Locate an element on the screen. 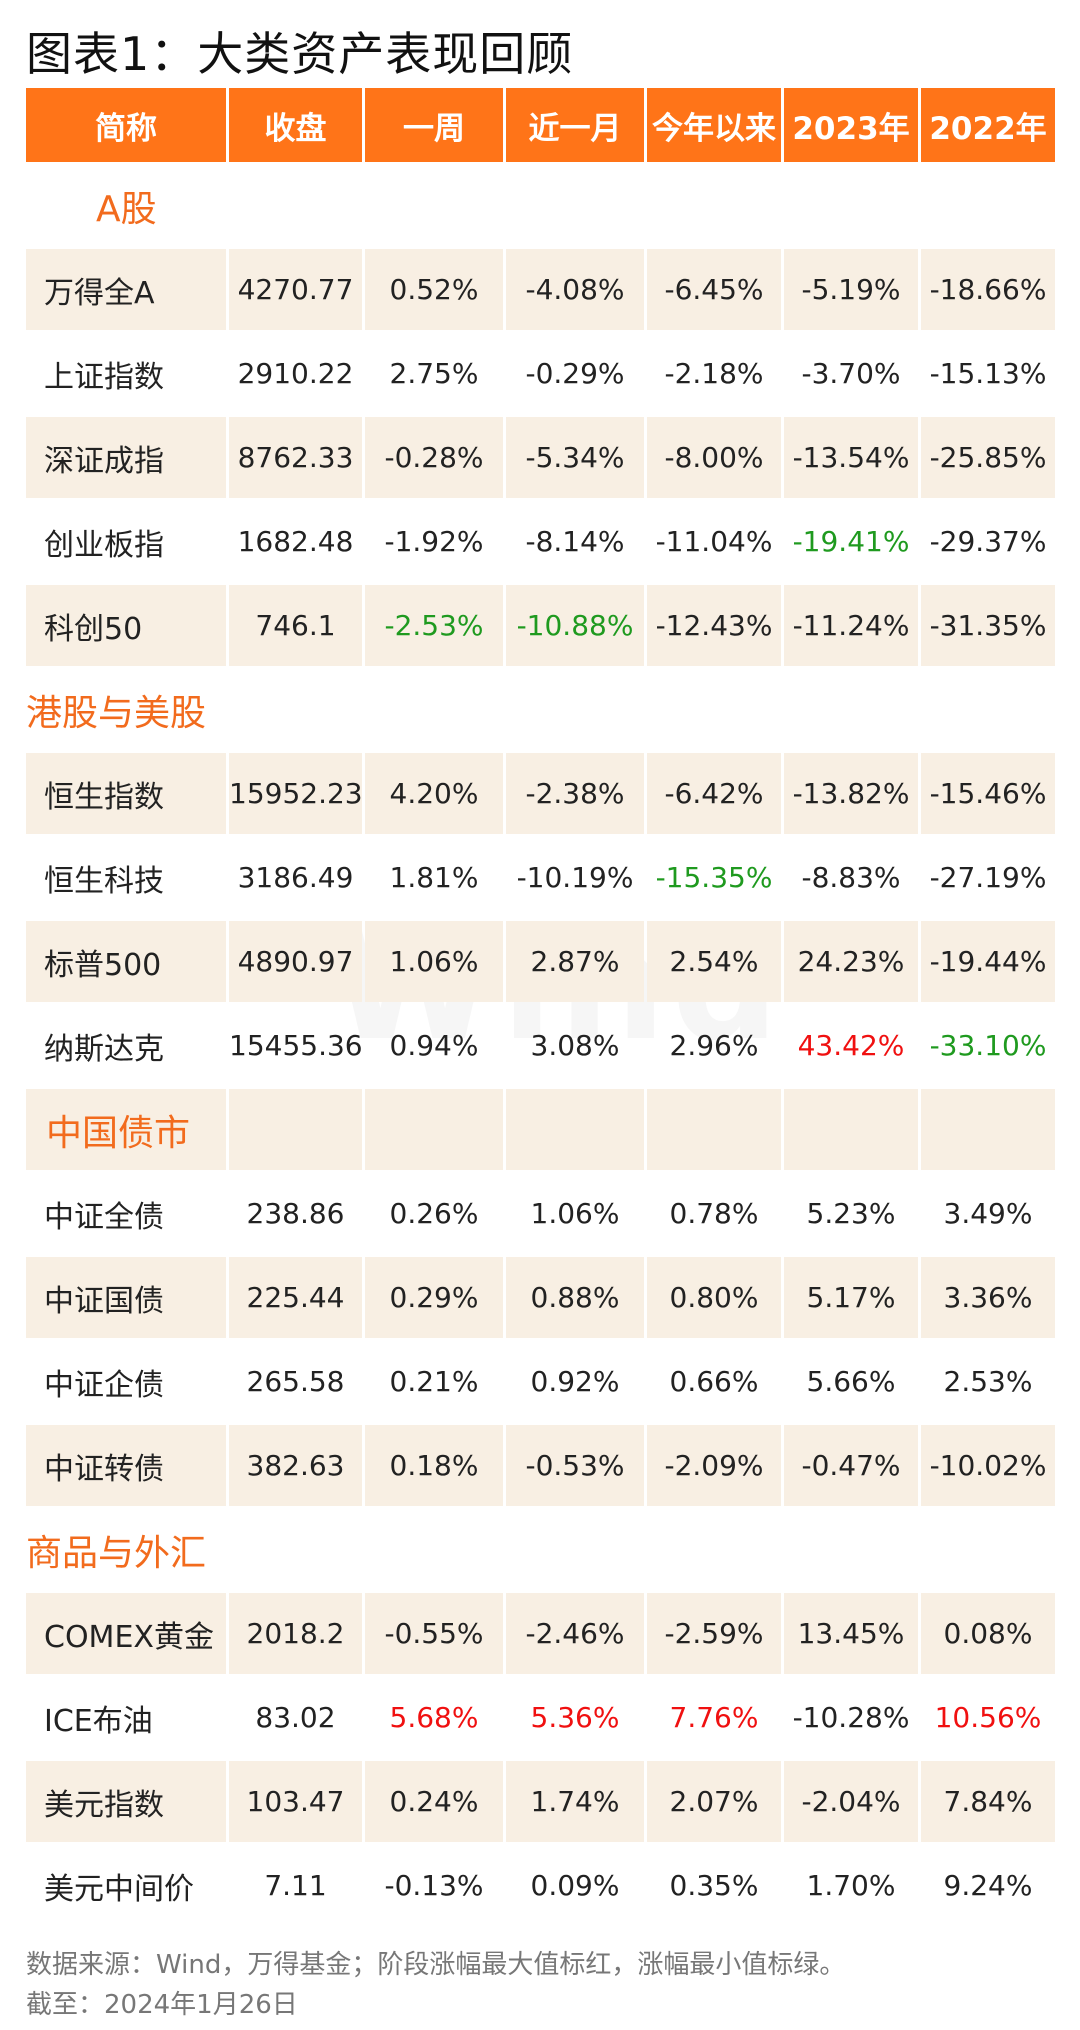 Image resolution: width=1080 pixels, height=2030 pixels. value-cell: 0.94% is located at coordinates (434, 1045).